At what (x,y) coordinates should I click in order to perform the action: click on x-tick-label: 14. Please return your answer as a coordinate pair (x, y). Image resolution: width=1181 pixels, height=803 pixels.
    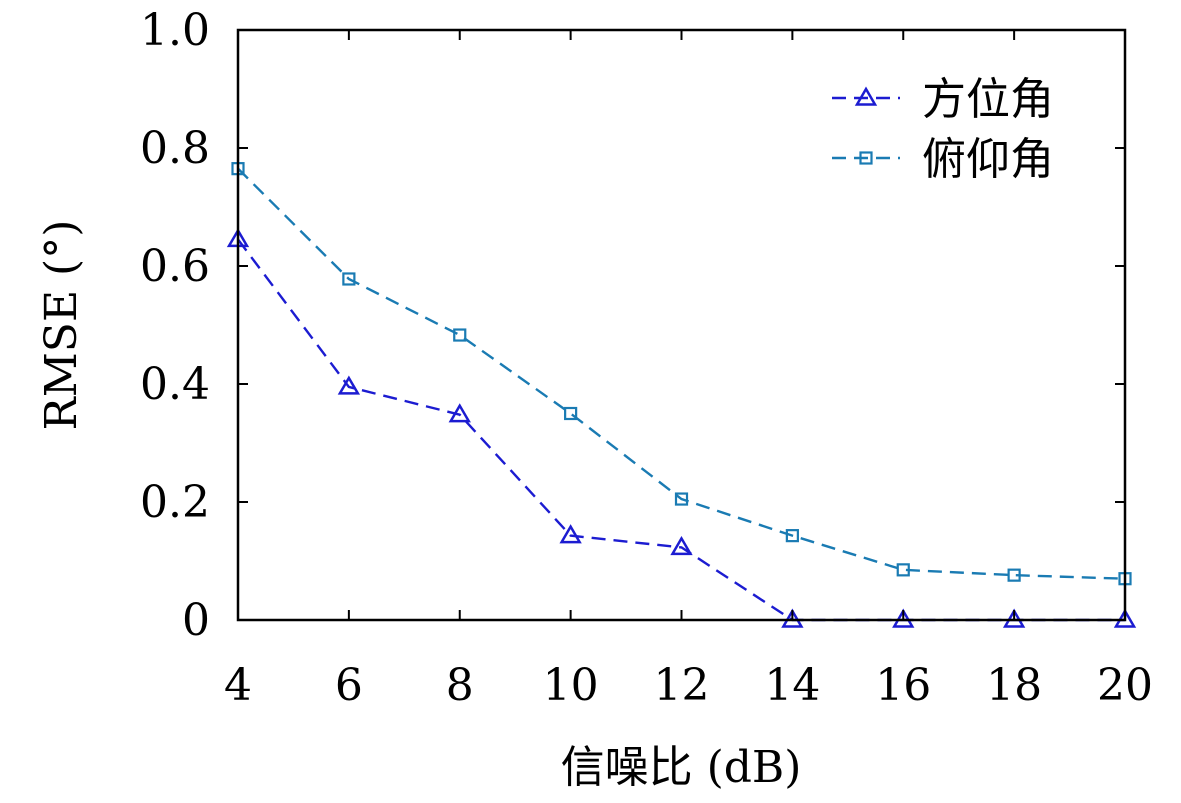
    Looking at the image, I should click on (792, 685).